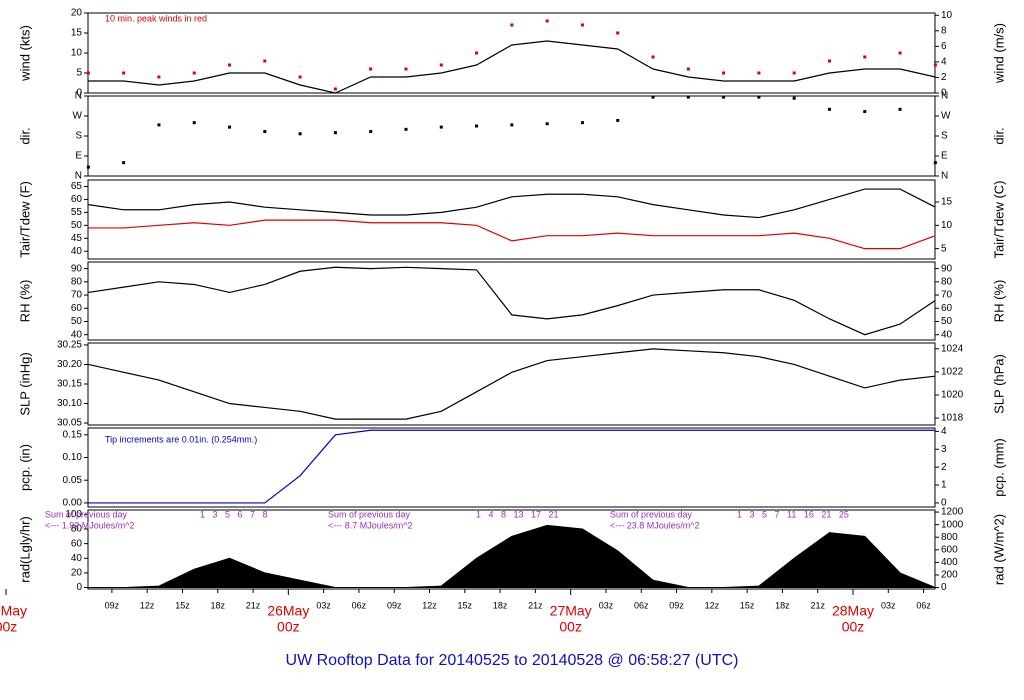 Image resolution: width=1024 pixels, height=700 pixels. Describe the element at coordinates (24, 301) in the screenshot. I see `y-axis-label: RH (%)` at that location.